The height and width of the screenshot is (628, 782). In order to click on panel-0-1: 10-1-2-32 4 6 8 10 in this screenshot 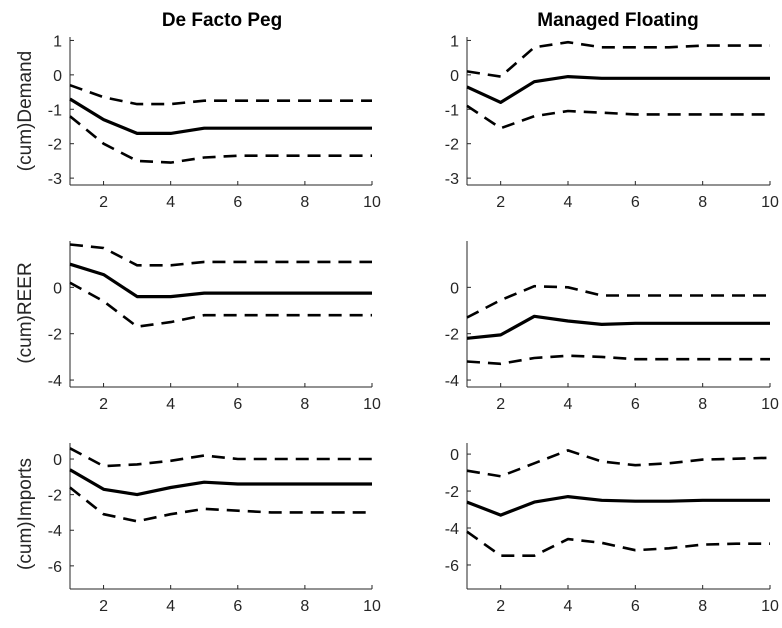, I will do `click(612, 122)`.